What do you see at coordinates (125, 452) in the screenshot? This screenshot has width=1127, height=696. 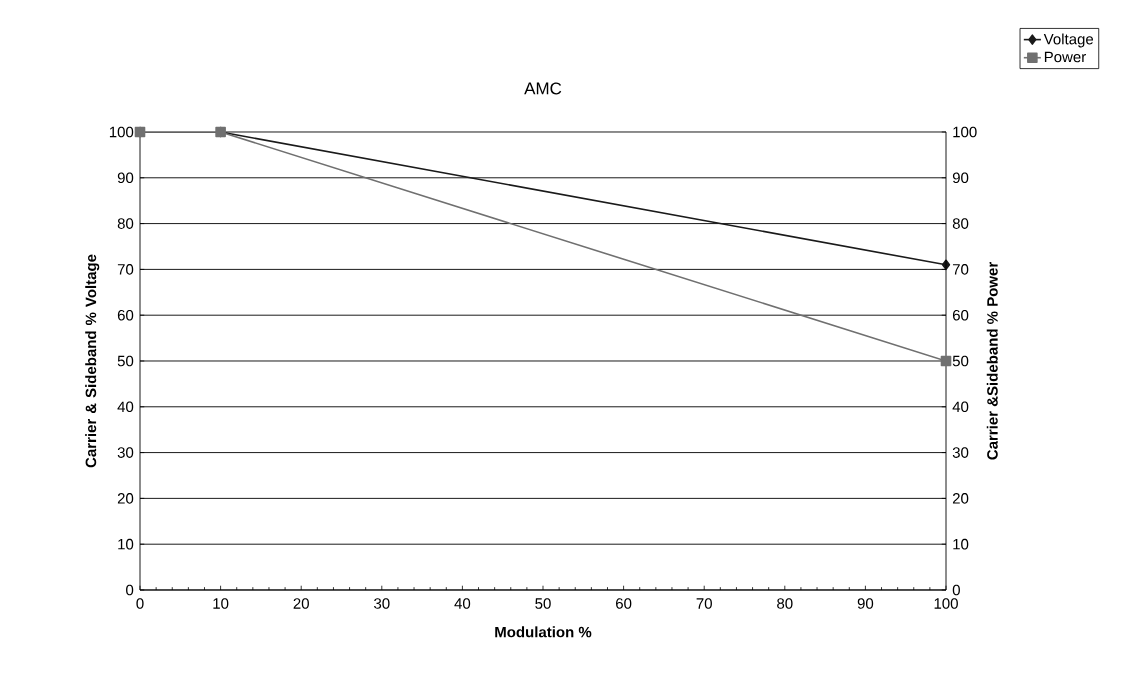 I see `y-tick-label: 30` at bounding box center [125, 452].